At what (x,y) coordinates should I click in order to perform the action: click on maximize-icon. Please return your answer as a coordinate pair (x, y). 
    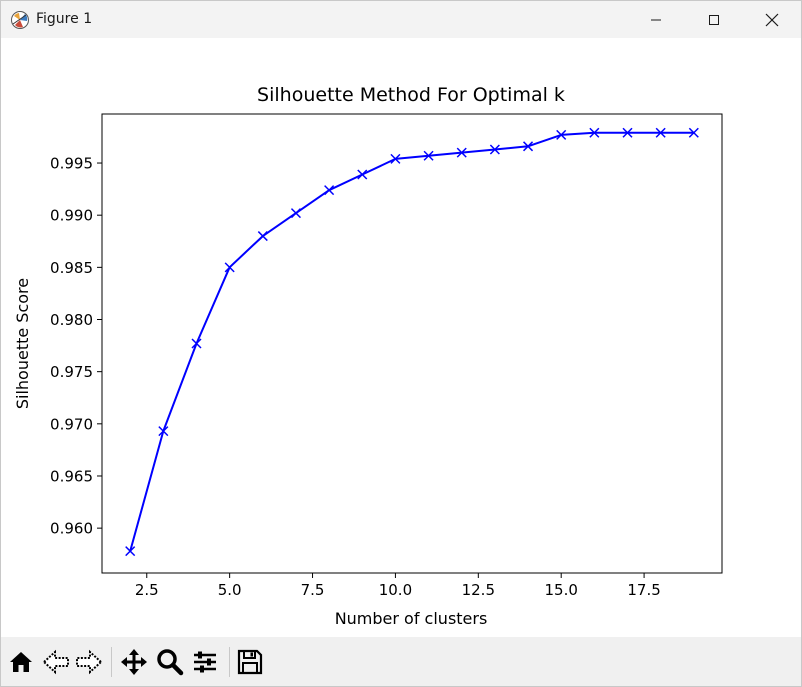
    Looking at the image, I should click on (714, 19).